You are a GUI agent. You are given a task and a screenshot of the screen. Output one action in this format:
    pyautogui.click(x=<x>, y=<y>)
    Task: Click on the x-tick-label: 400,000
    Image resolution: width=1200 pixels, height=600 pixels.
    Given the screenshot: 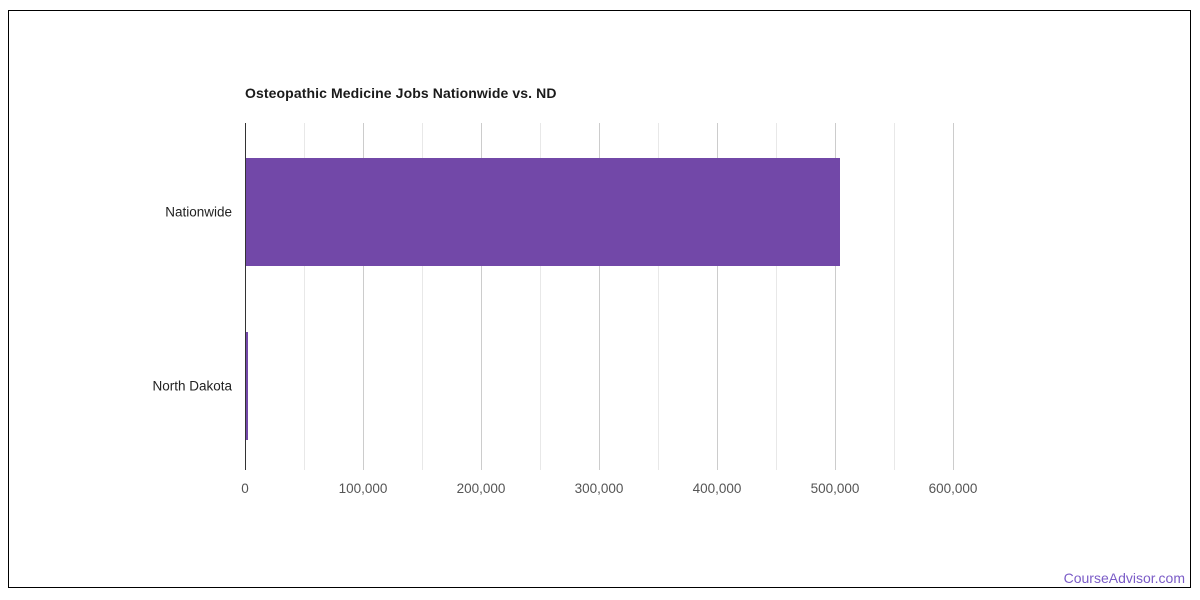 What is the action you would take?
    pyautogui.click(x=717, y=488)
    